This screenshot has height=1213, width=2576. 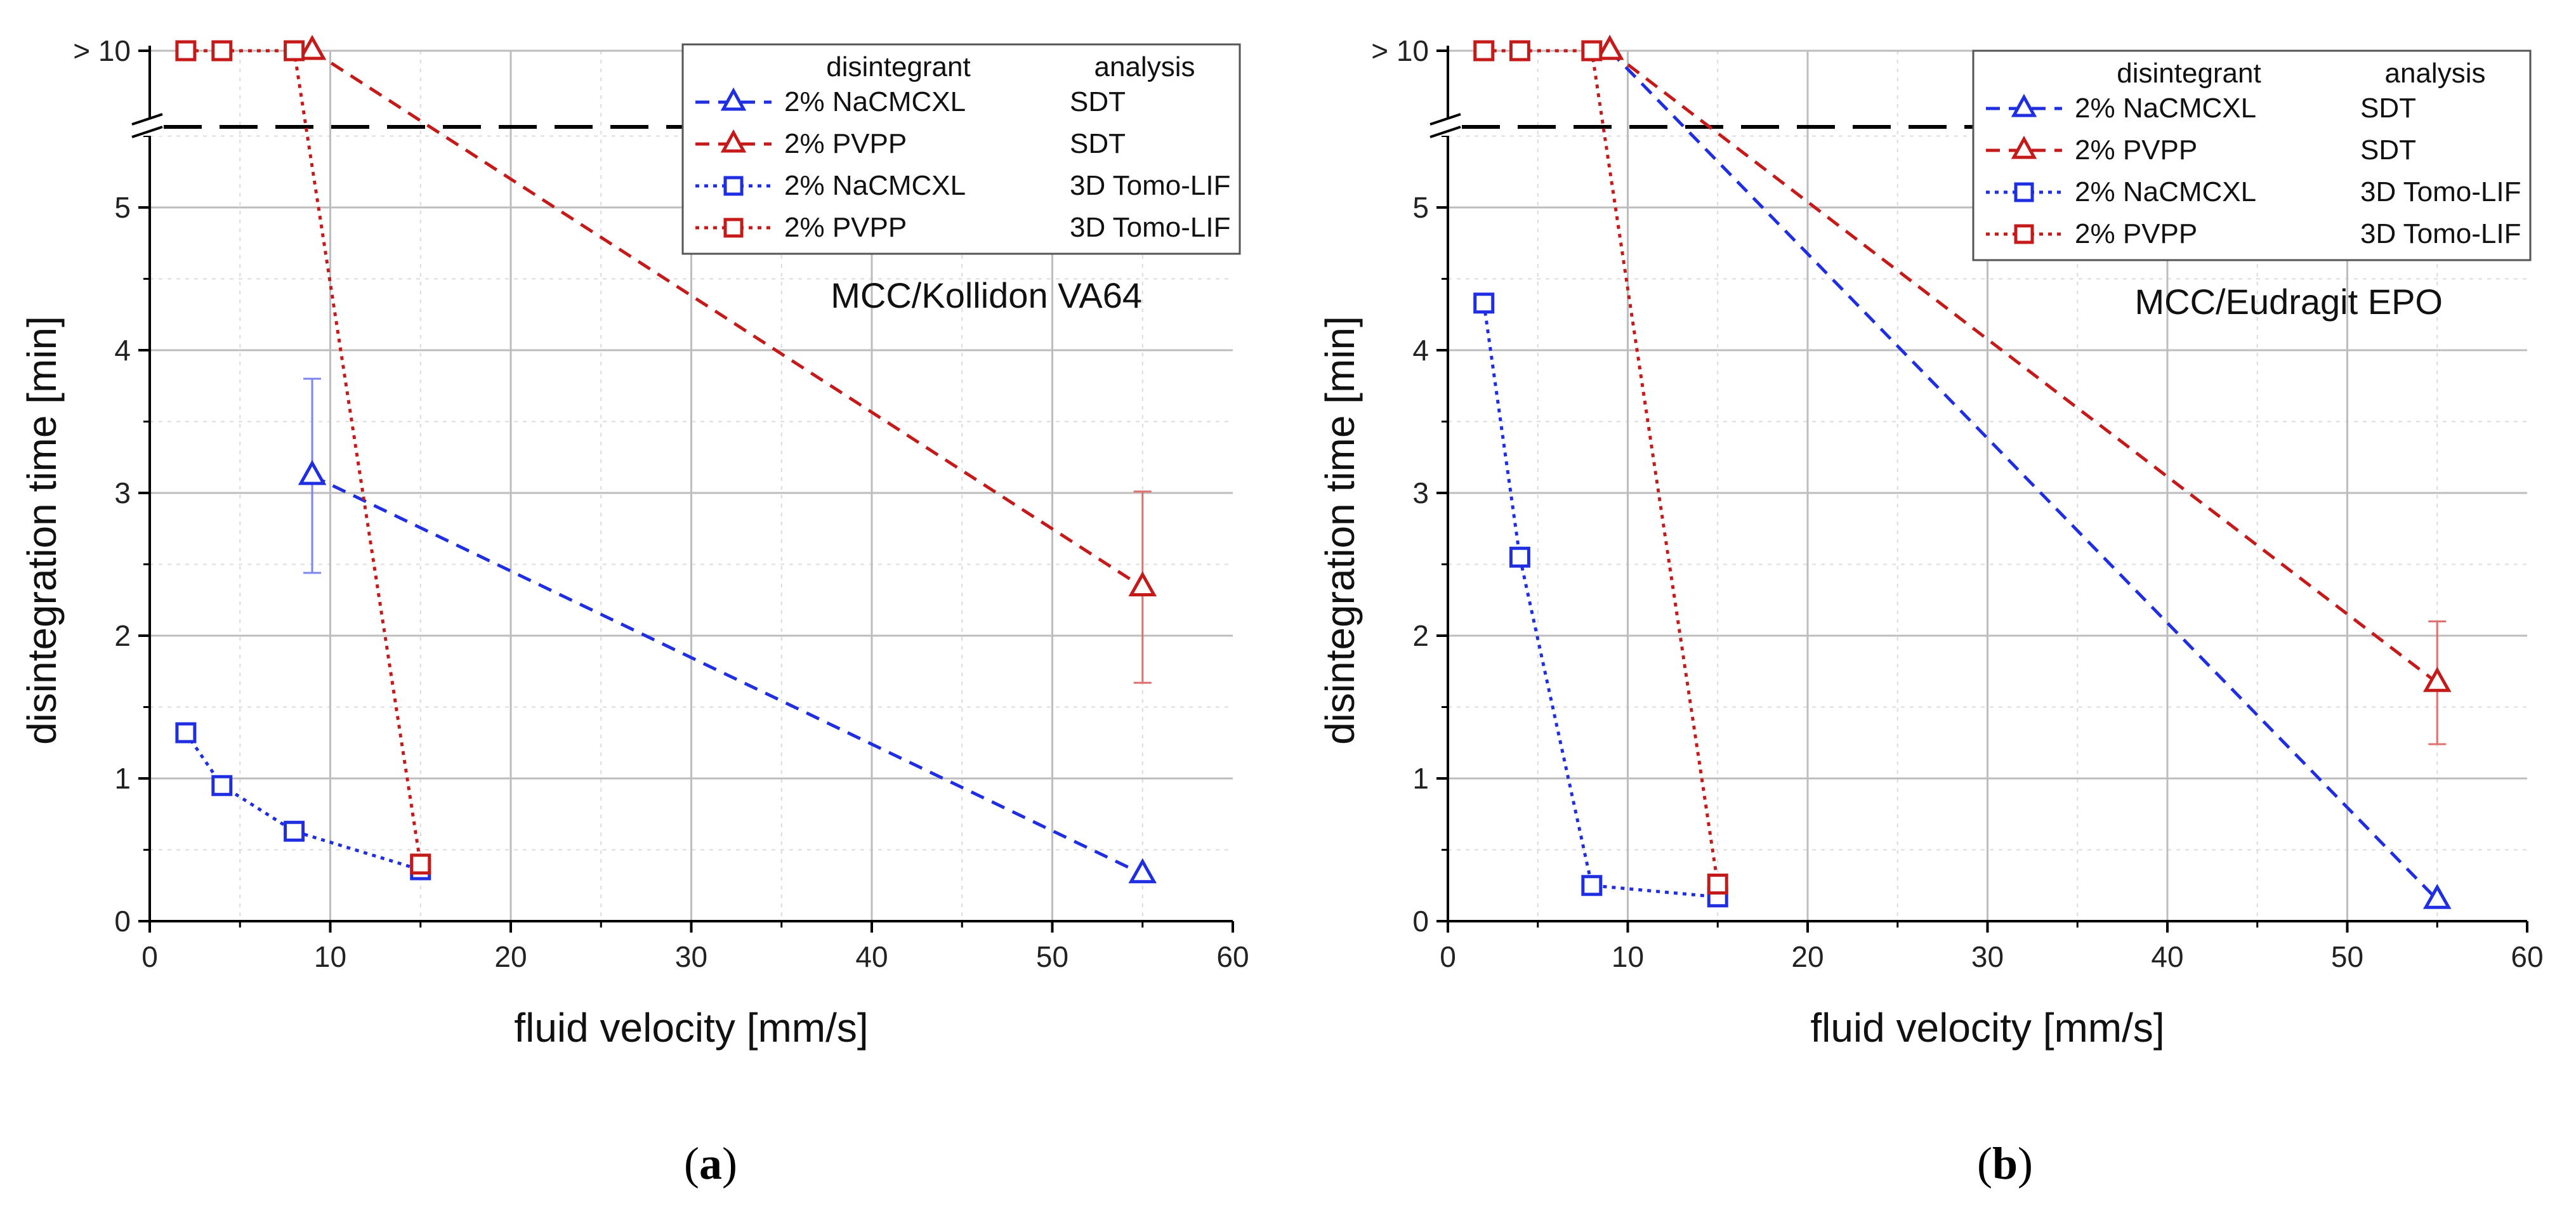 What do you see at coordinates (1358, 1163) in the screenshot?
I see `figure-captions: (a) (b)` at bounding box center [1358, 1163].